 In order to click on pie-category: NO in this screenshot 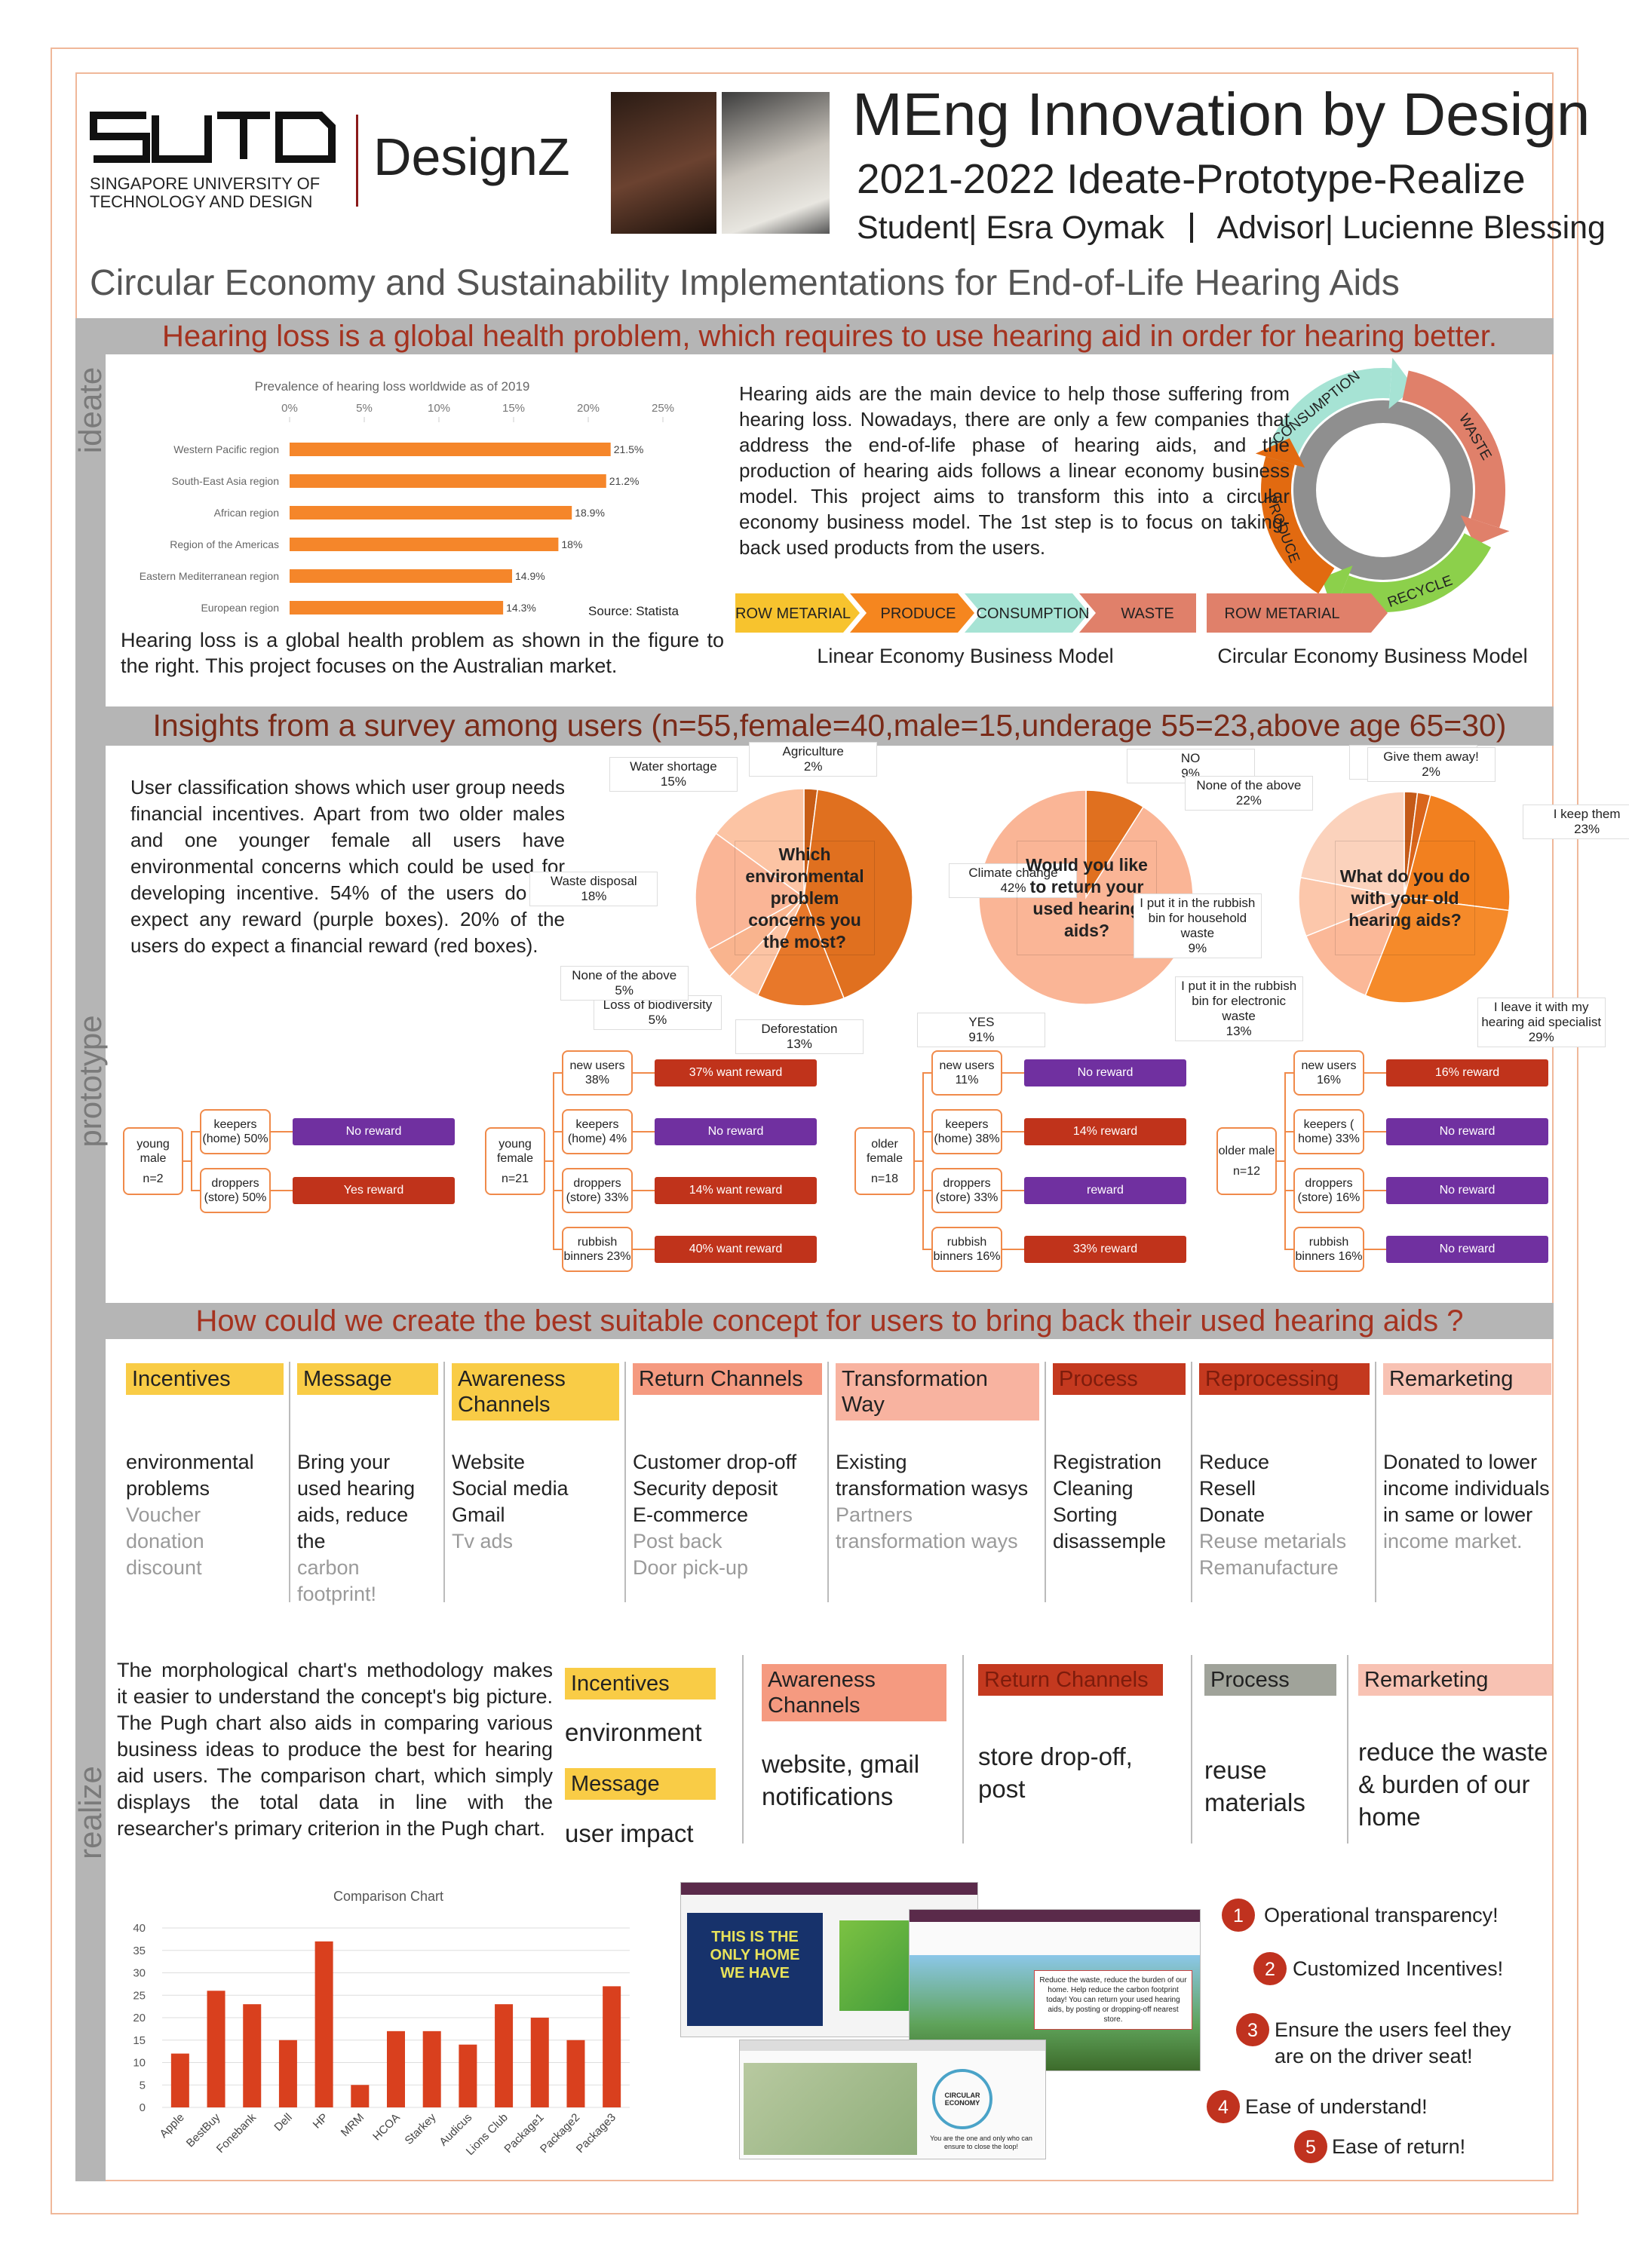, I will do `click(1190, 758)`.